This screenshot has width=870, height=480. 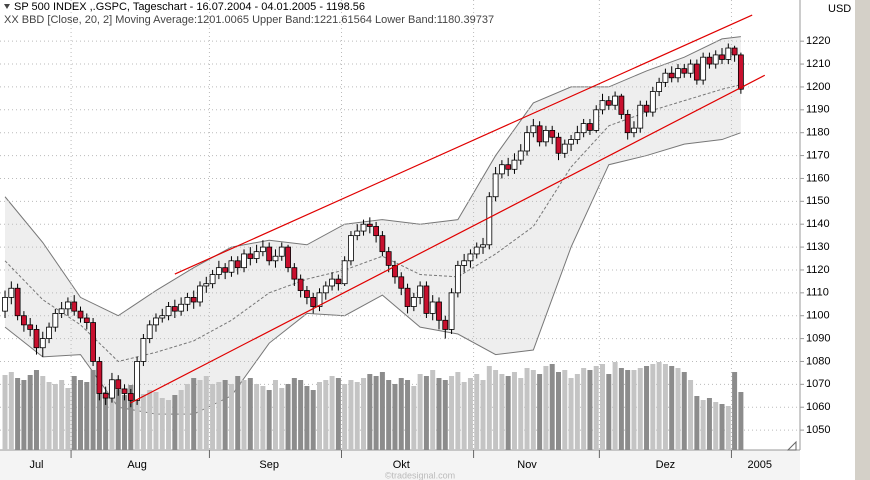 What do you see at coordinates (137, 465) in the screenshot?
I see `x-tick-label: Aug` at bounding box center [137, 465].